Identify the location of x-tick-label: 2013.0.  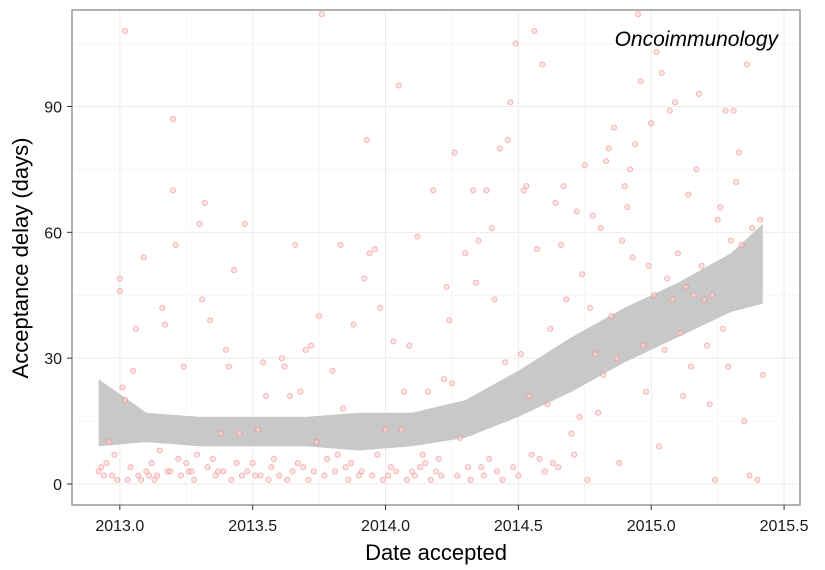
(119, 526).